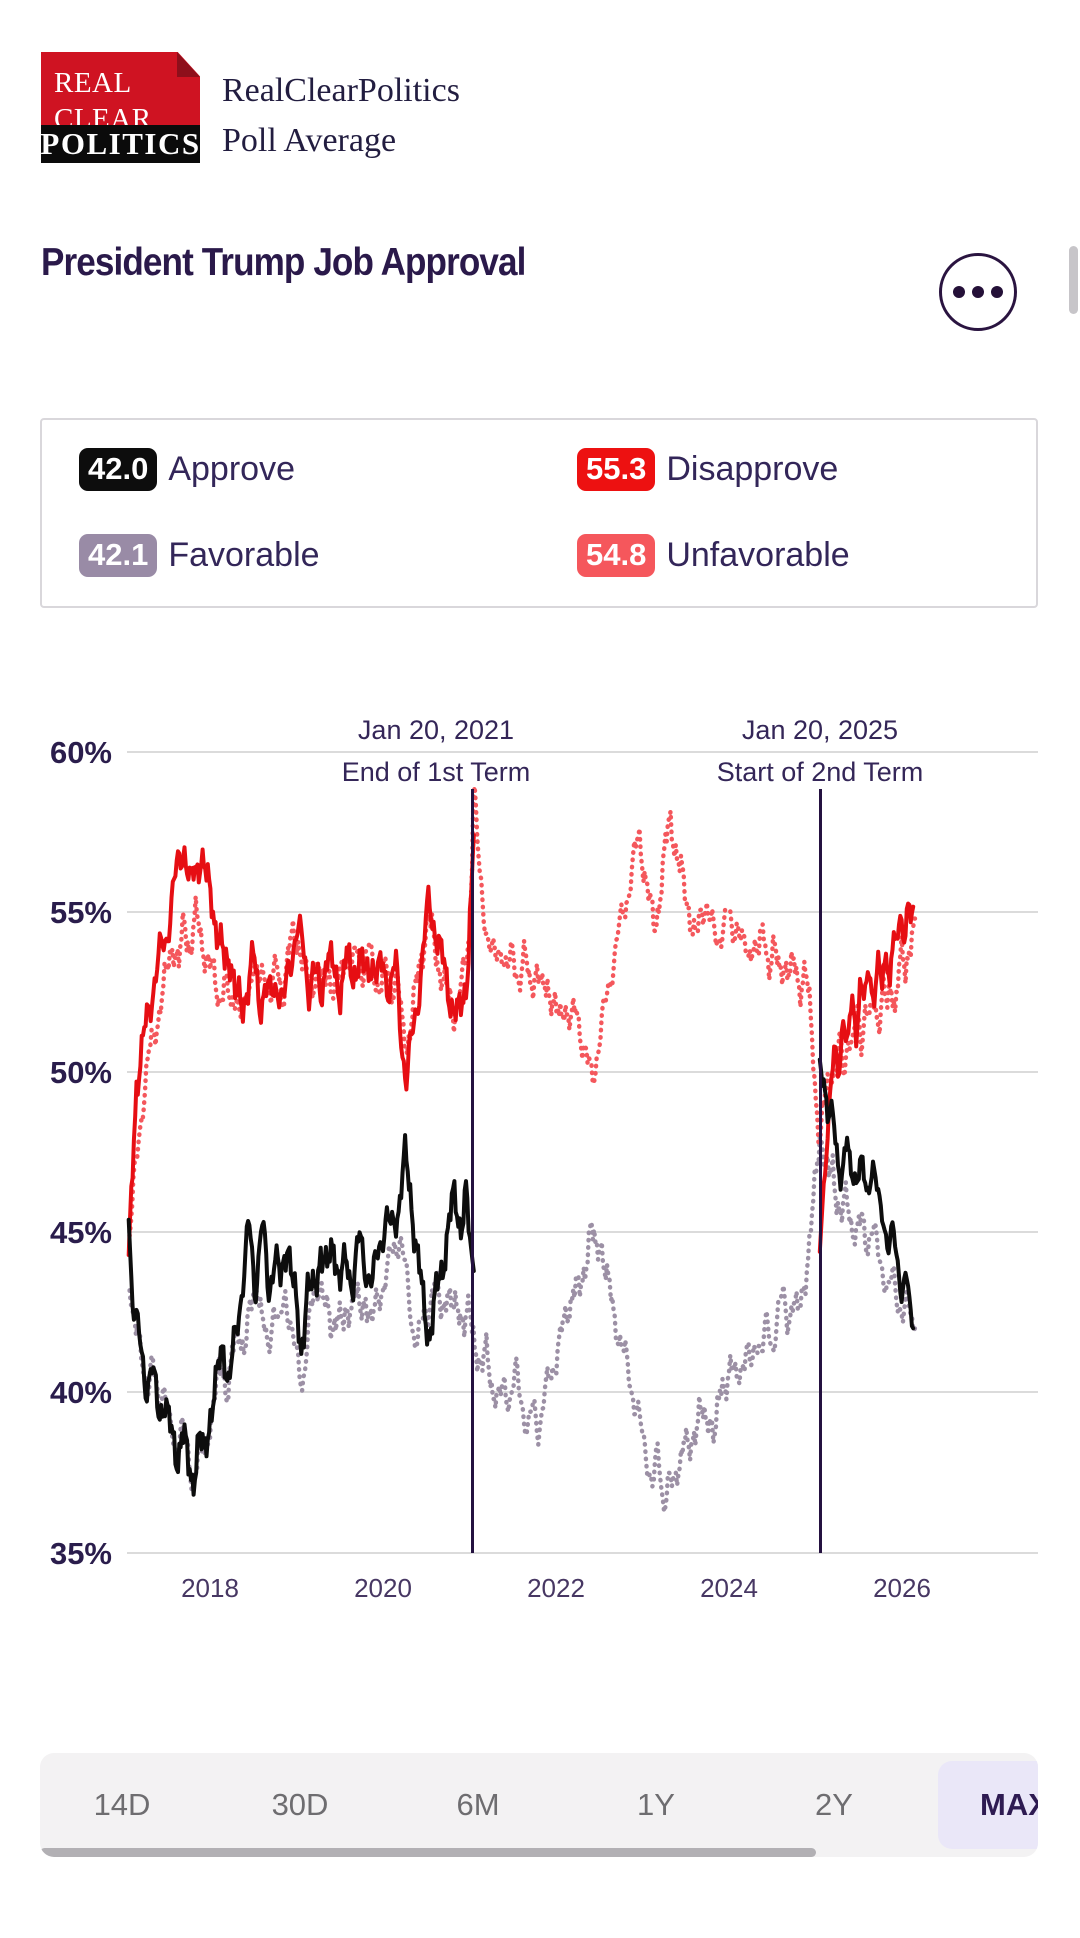  Describe the element at coordinates (122, 1805) in the screenshot. I see `range-button-14d: 14D` at that location.